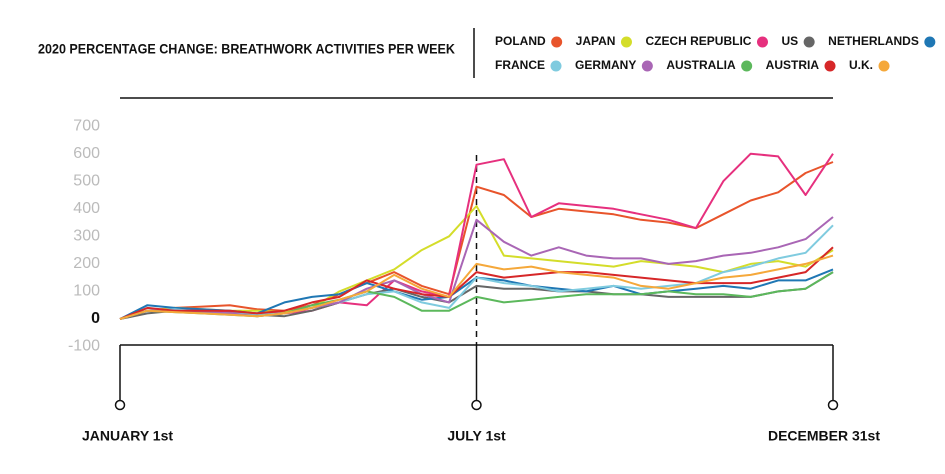  I want to click on legend-label: NETHERLANDS, so click(873, 41).